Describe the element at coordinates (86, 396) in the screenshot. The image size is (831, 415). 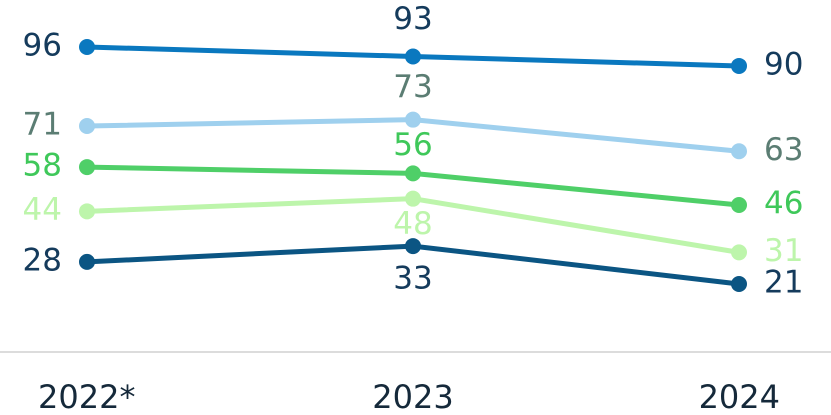
I see `x-tick-label: 2022*` at that location.